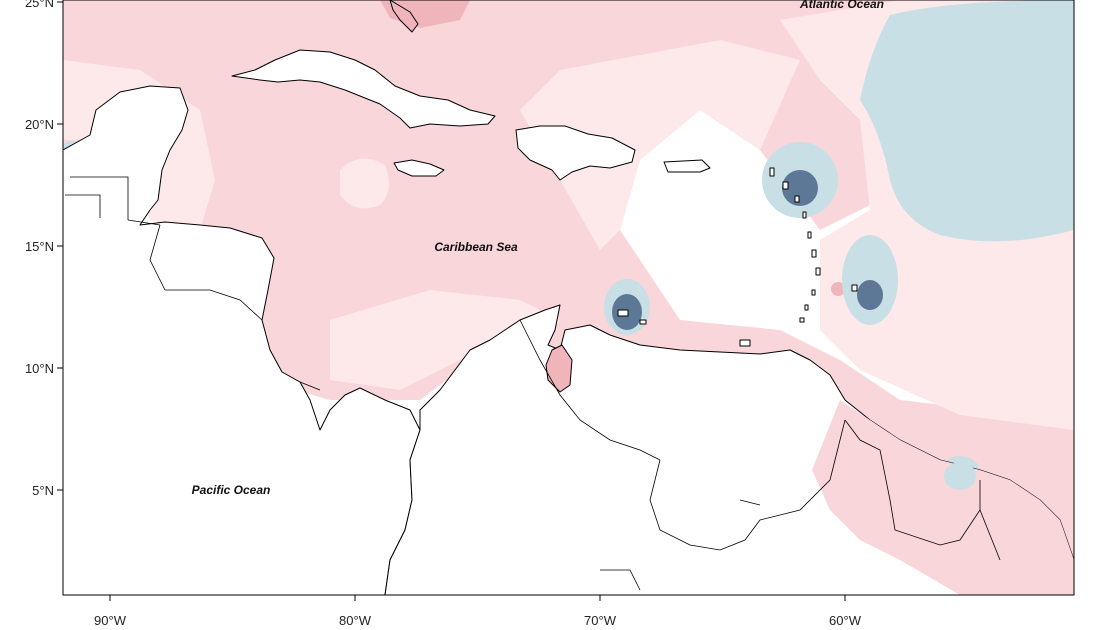 This screenshot has height=630, width=1100. I want to click on weak-positive-anomaly-spot, so click(364, 183).